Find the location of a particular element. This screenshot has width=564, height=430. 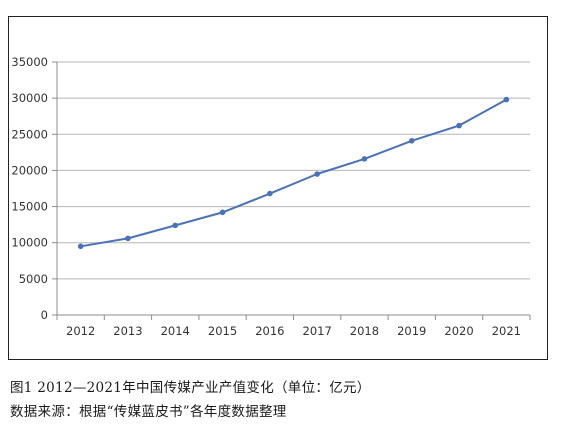

x-tick-label: 2020 is located at coordinates (458, 331).